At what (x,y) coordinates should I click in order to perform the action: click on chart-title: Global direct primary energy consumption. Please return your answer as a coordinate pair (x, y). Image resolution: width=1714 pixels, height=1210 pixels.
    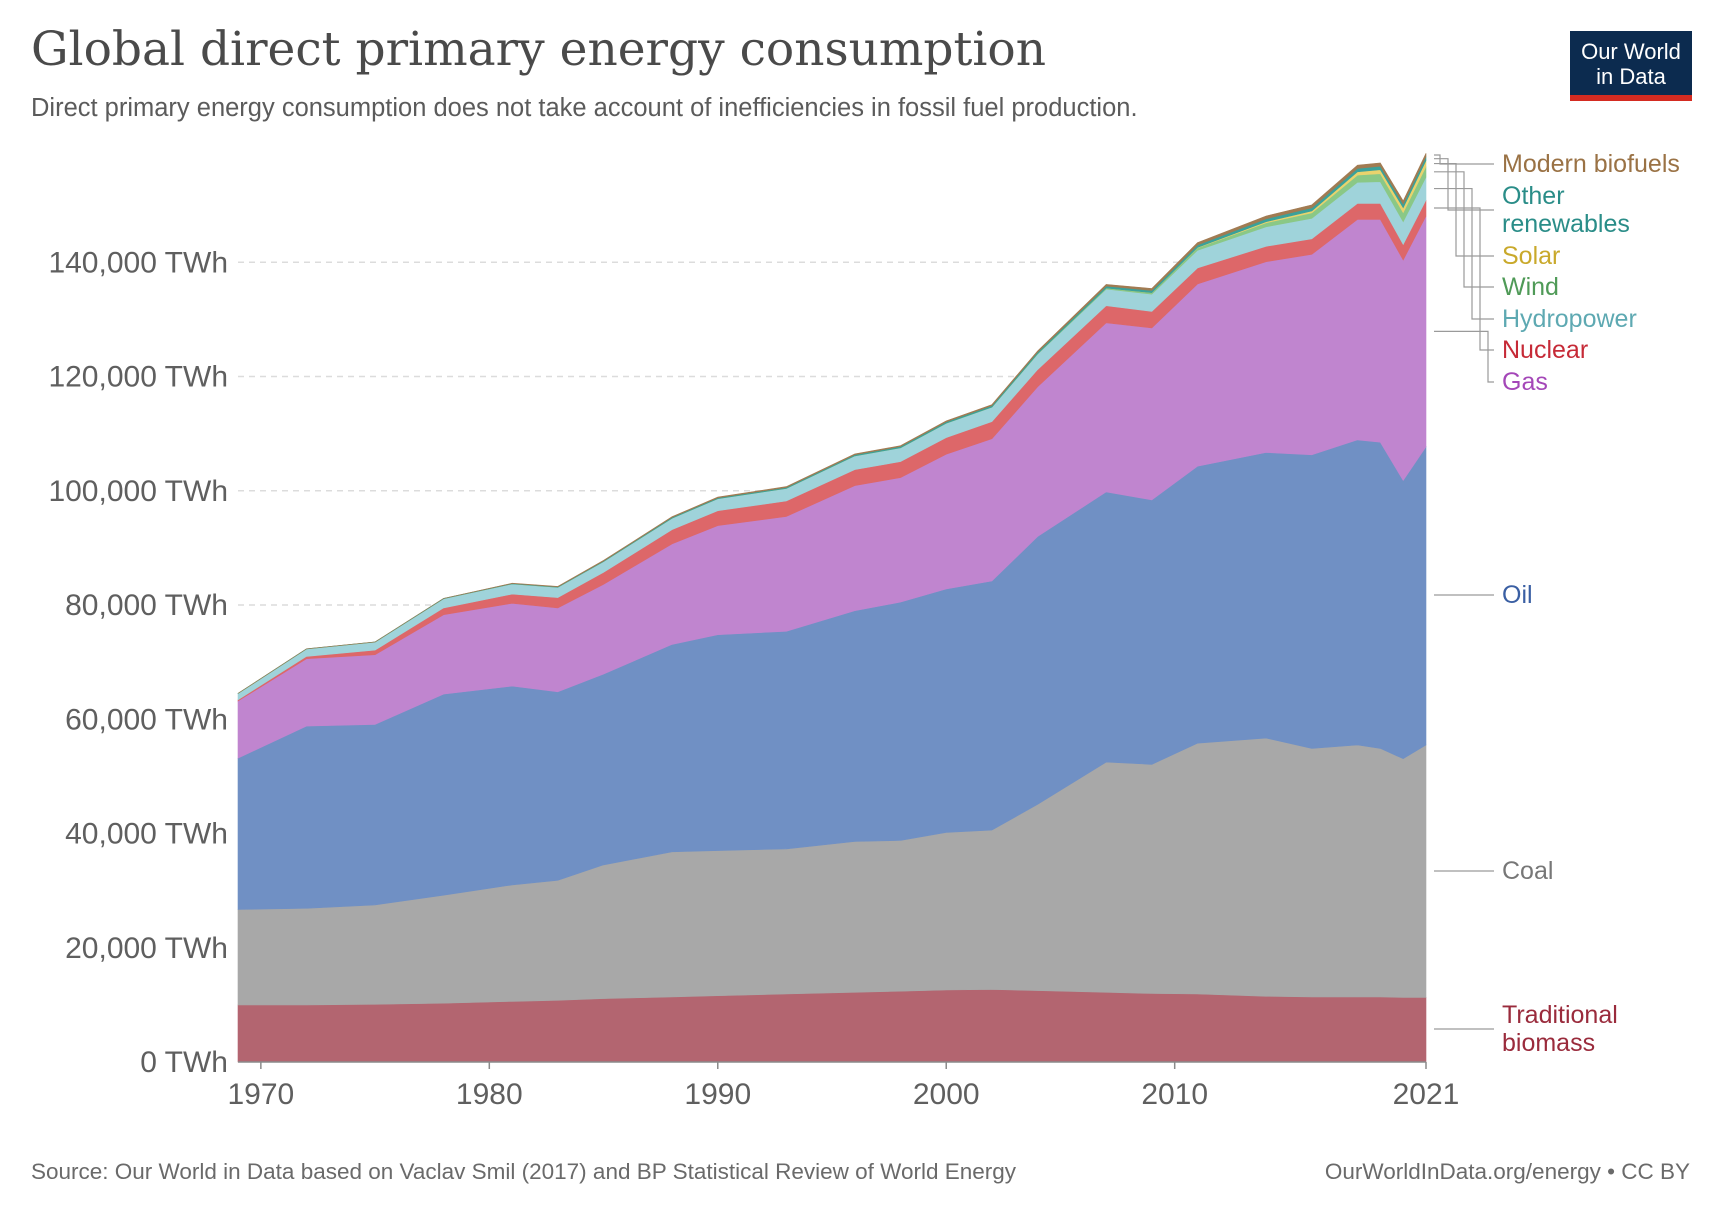
    Looking at the image, I should click on (538, 49).